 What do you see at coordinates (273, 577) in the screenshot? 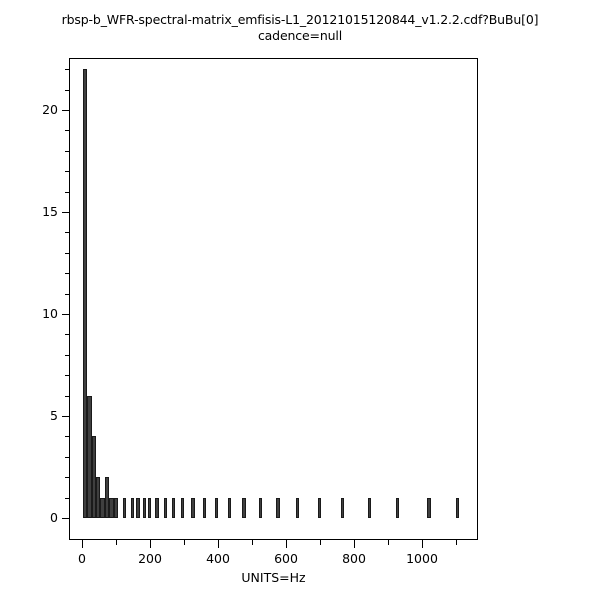
I see `x-axis-label: UNITS=Hz` at bounding box center [273, 577].